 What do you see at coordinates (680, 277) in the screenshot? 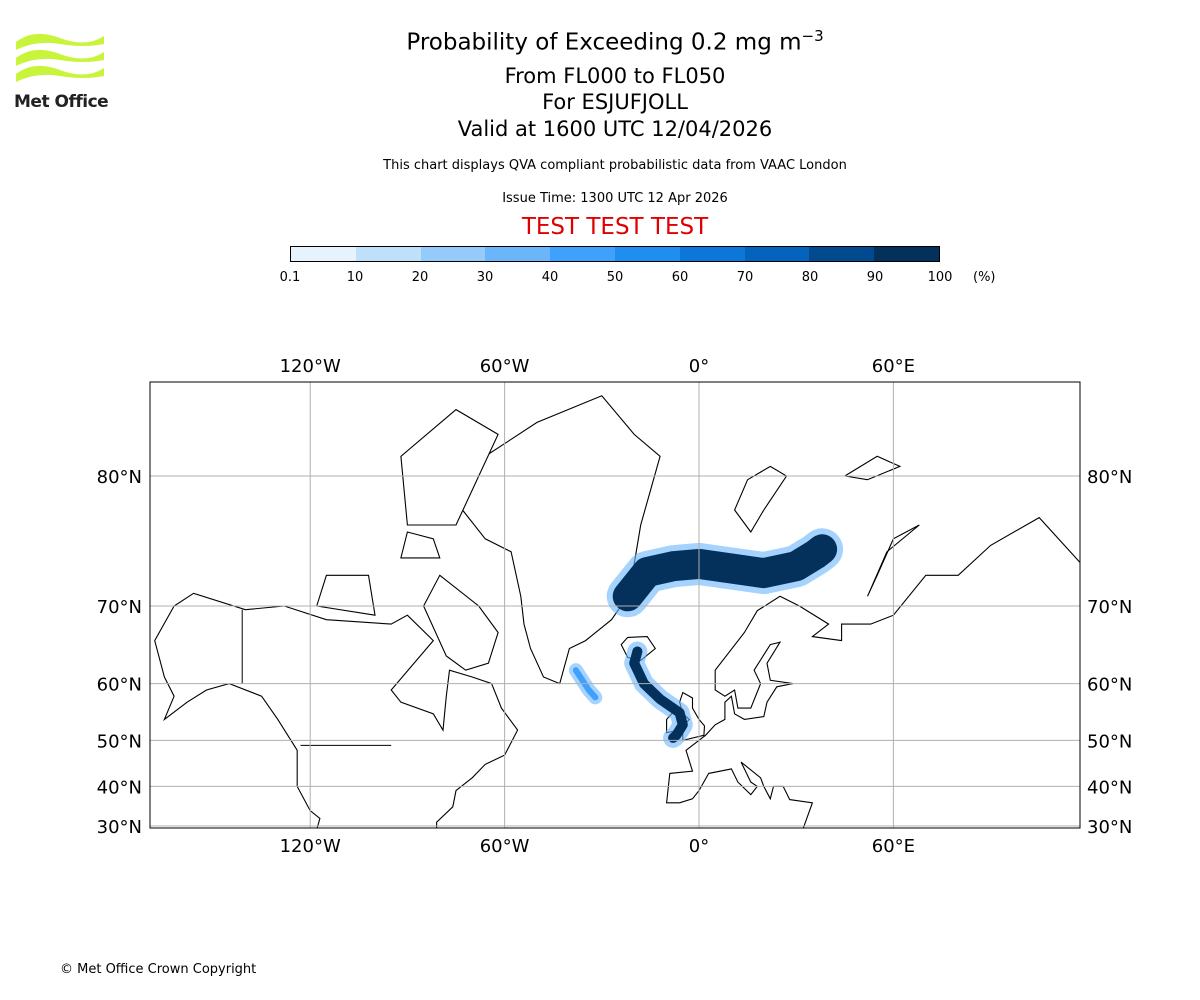
I see `colorbar-tick-label: 60` at bounding box center [680, 277].